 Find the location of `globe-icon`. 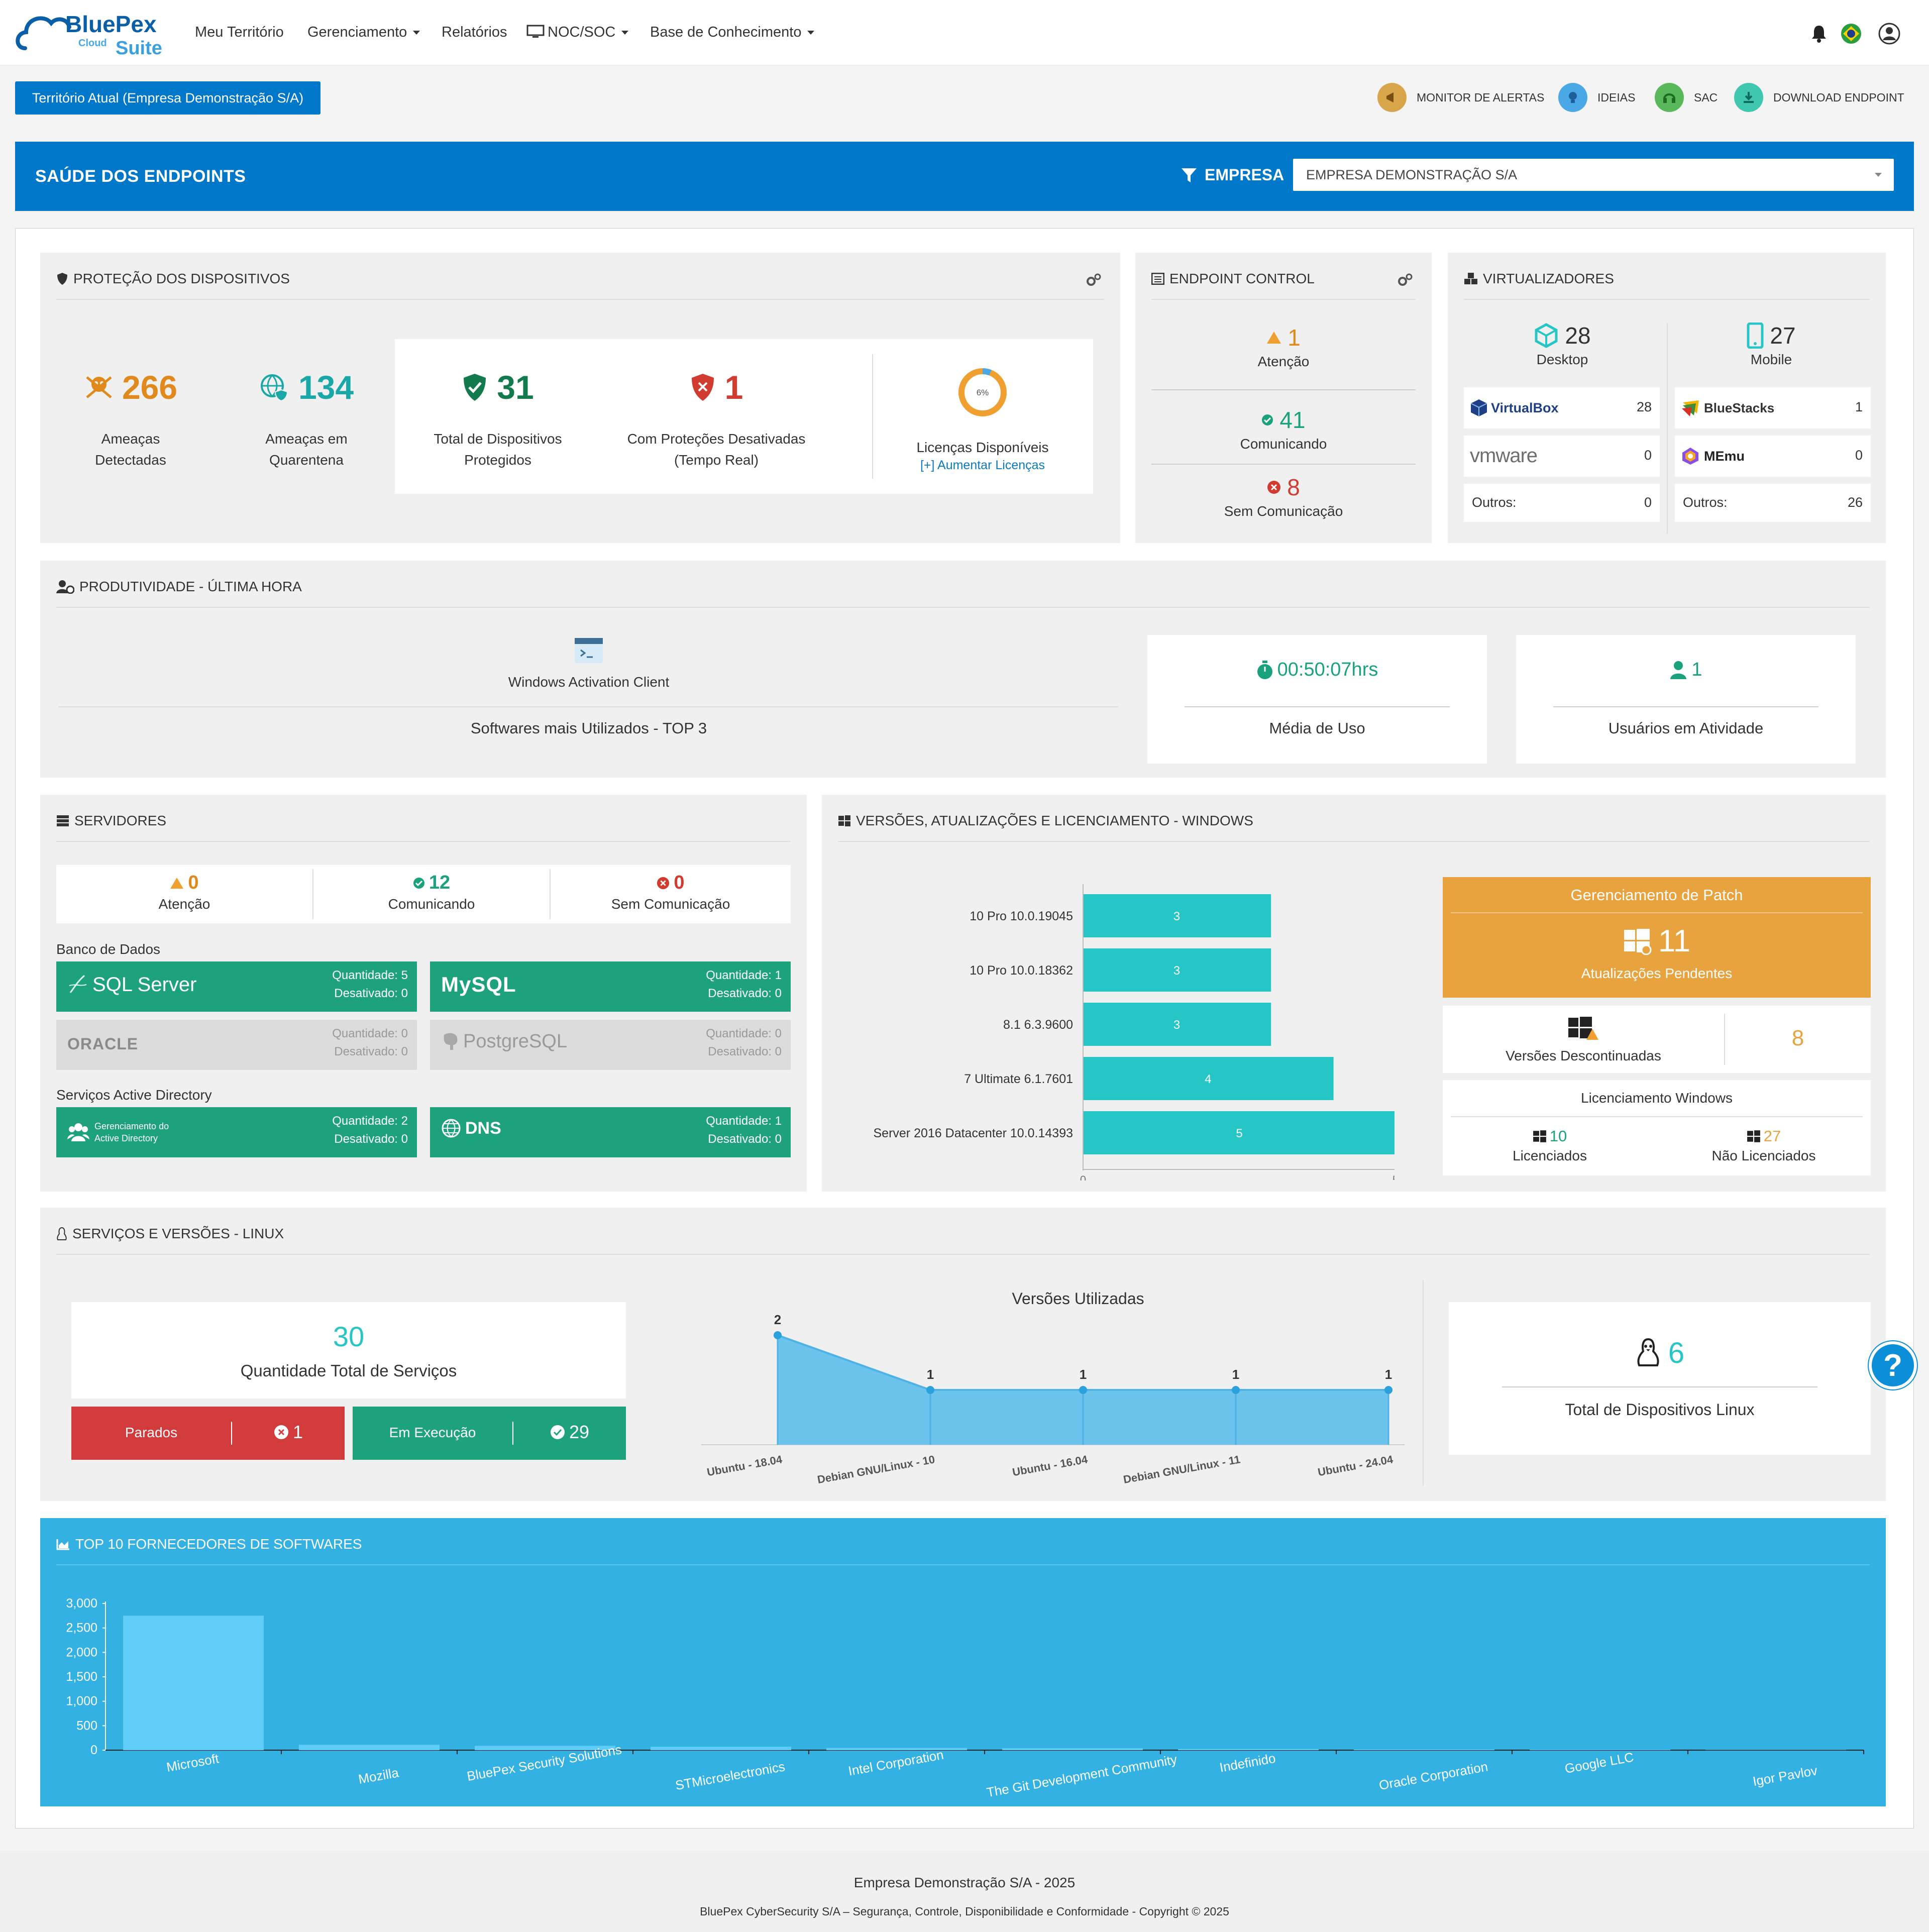

globe-icon is located at coordinates (451, 1128).